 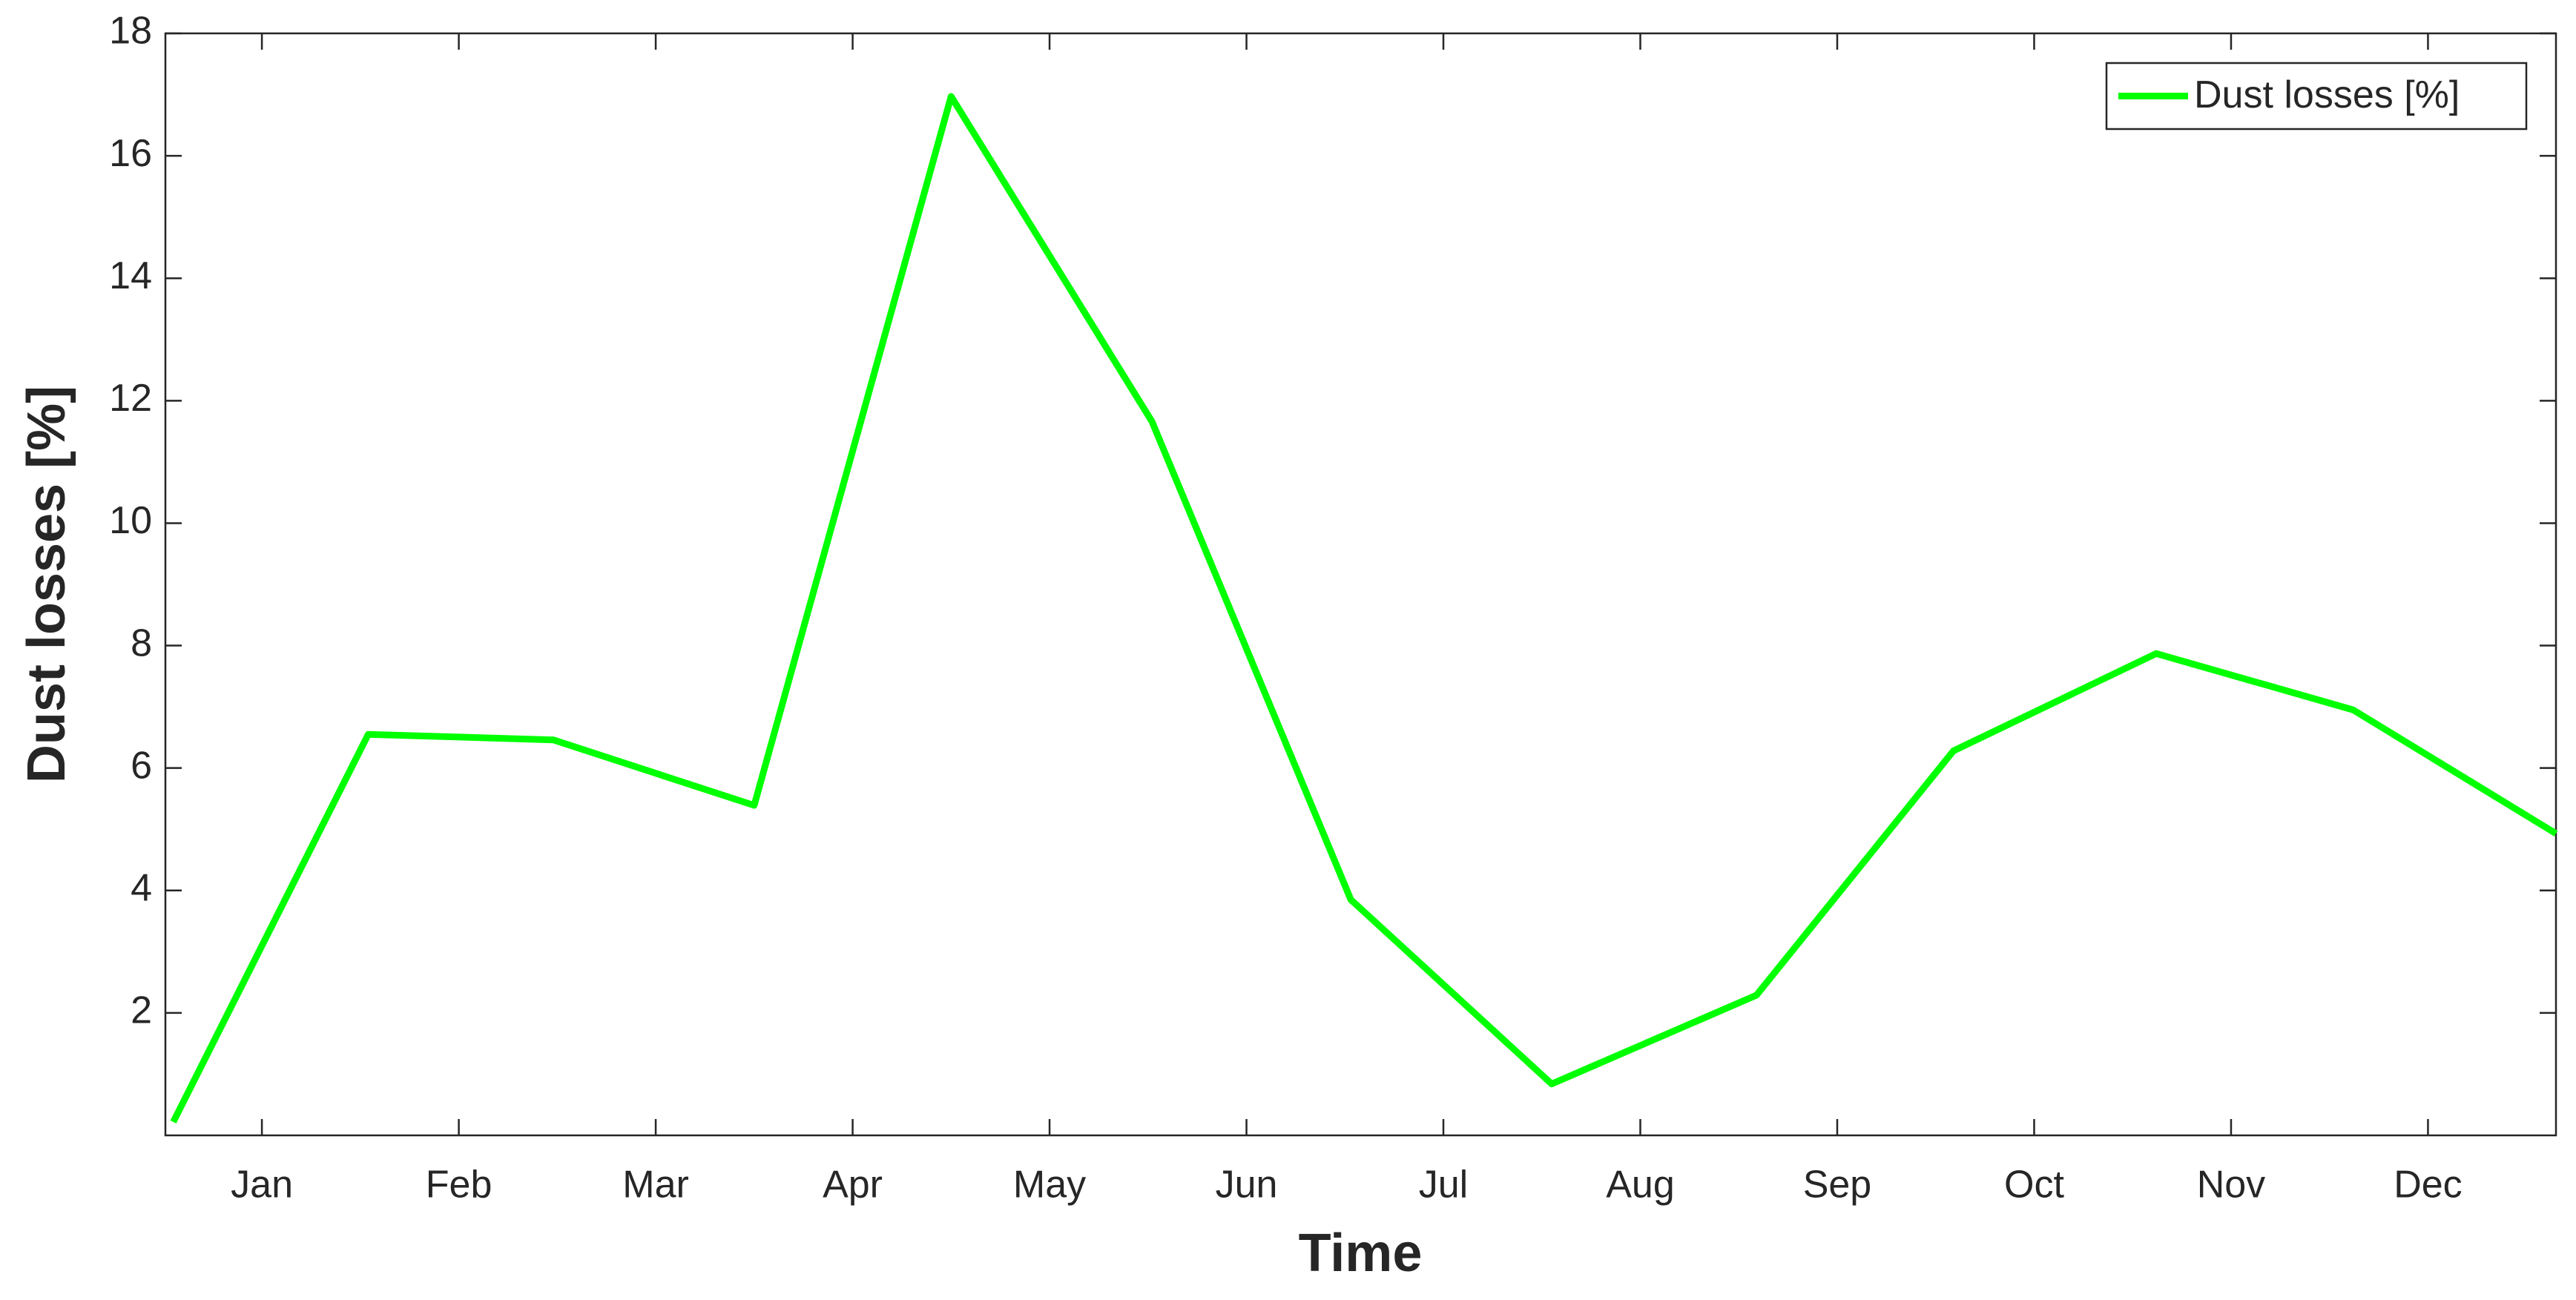 I want to click on y-tick-label: 2, so click(x=142, y=1011).